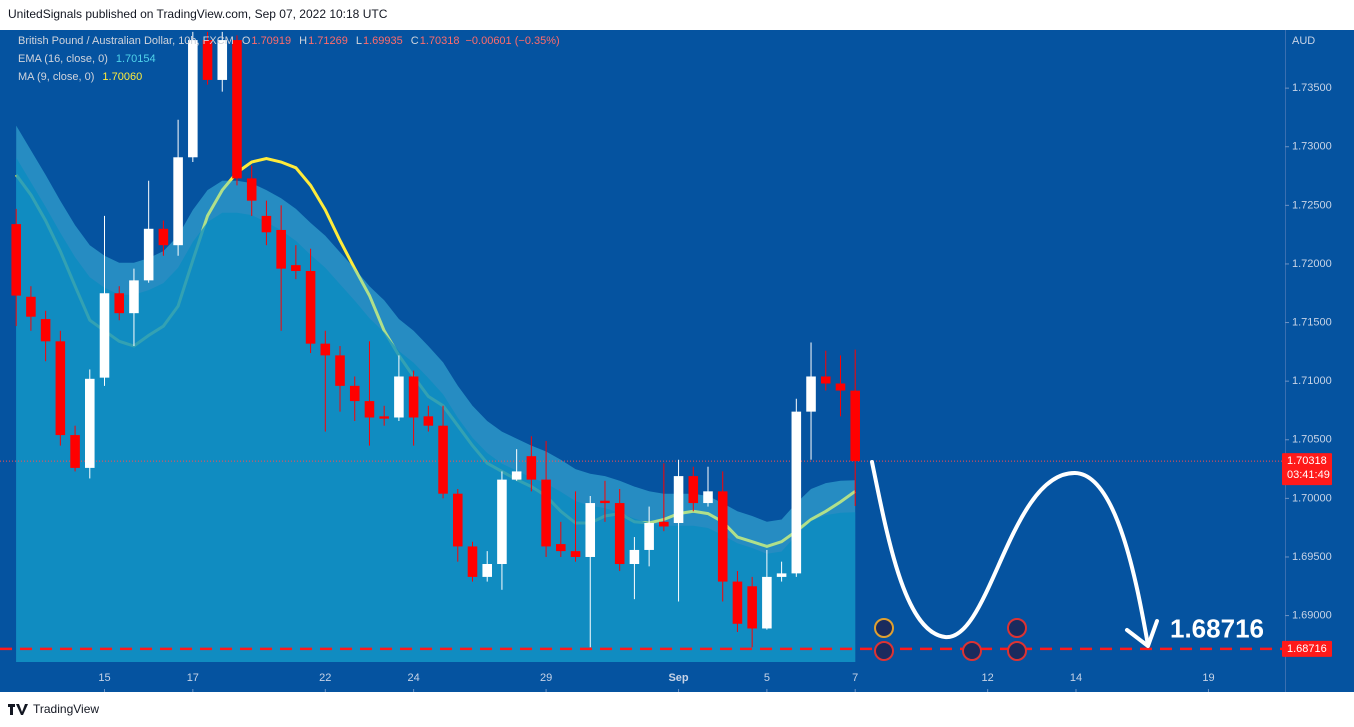 The width and height of the screenshot is (1354, 727). Describe the element at coordinates (950, 639) in the screenshot. I see `event-flags` at that location.